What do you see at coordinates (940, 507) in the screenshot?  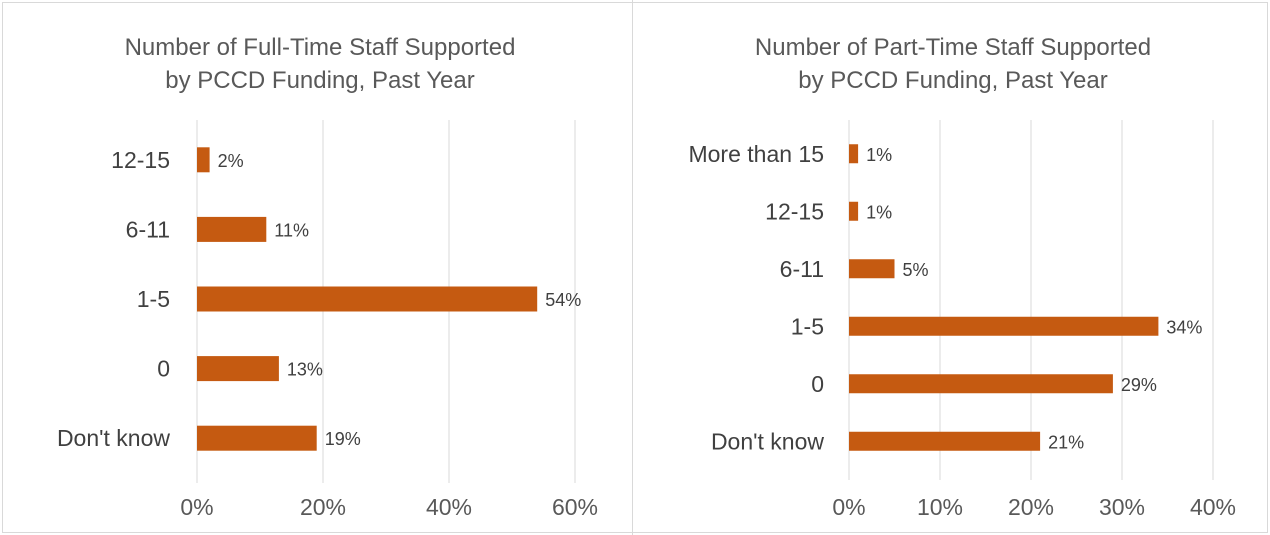 I see `x-tick-label: 10%` at bounding box center [940, 507].